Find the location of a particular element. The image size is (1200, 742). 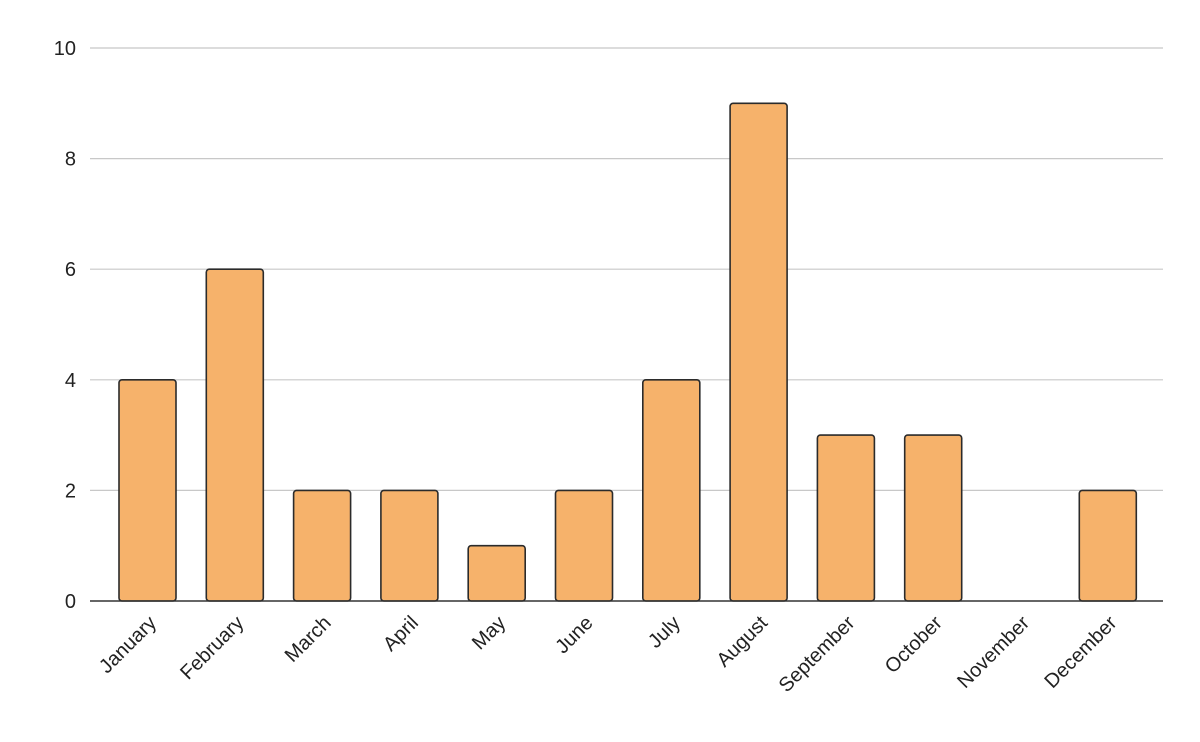

bar-january is located at coordinates (147, 490).